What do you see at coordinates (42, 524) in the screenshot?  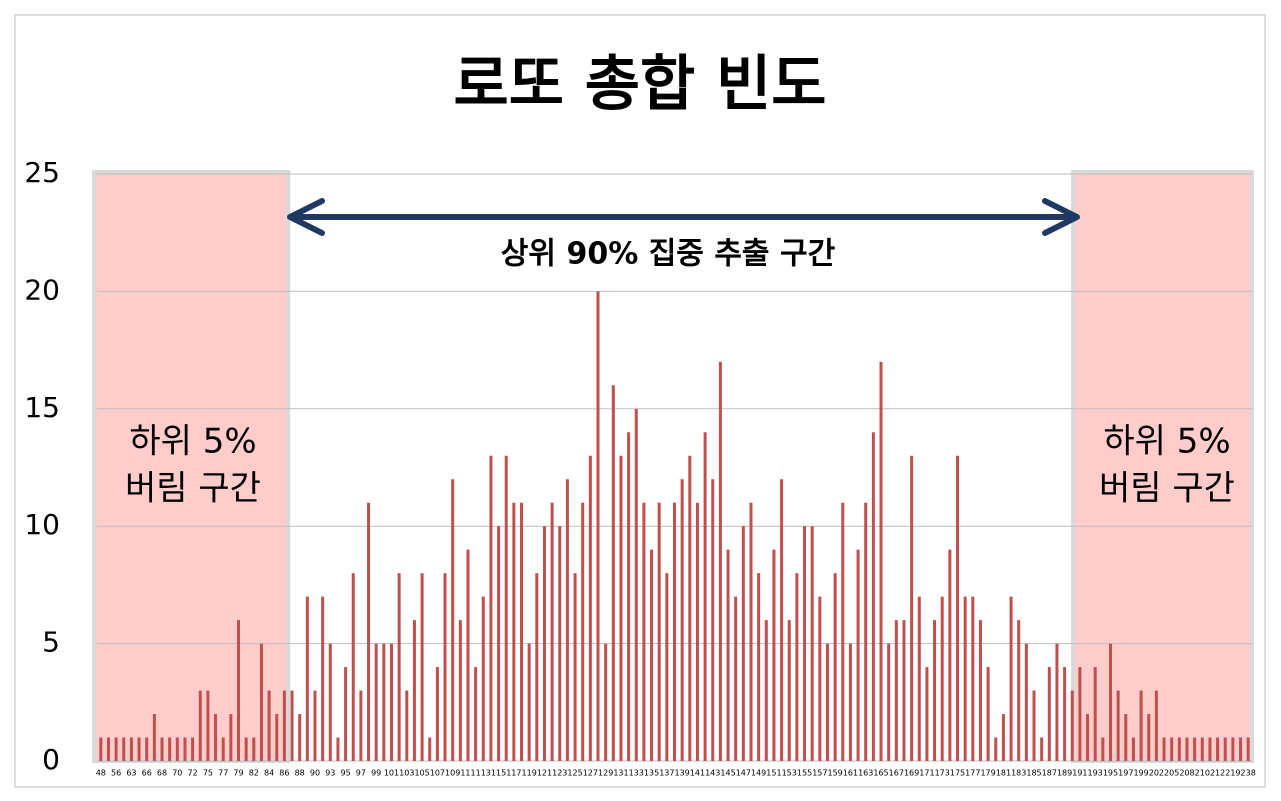 I see `y-tick-label: 10` at bounding box center [42, 524].